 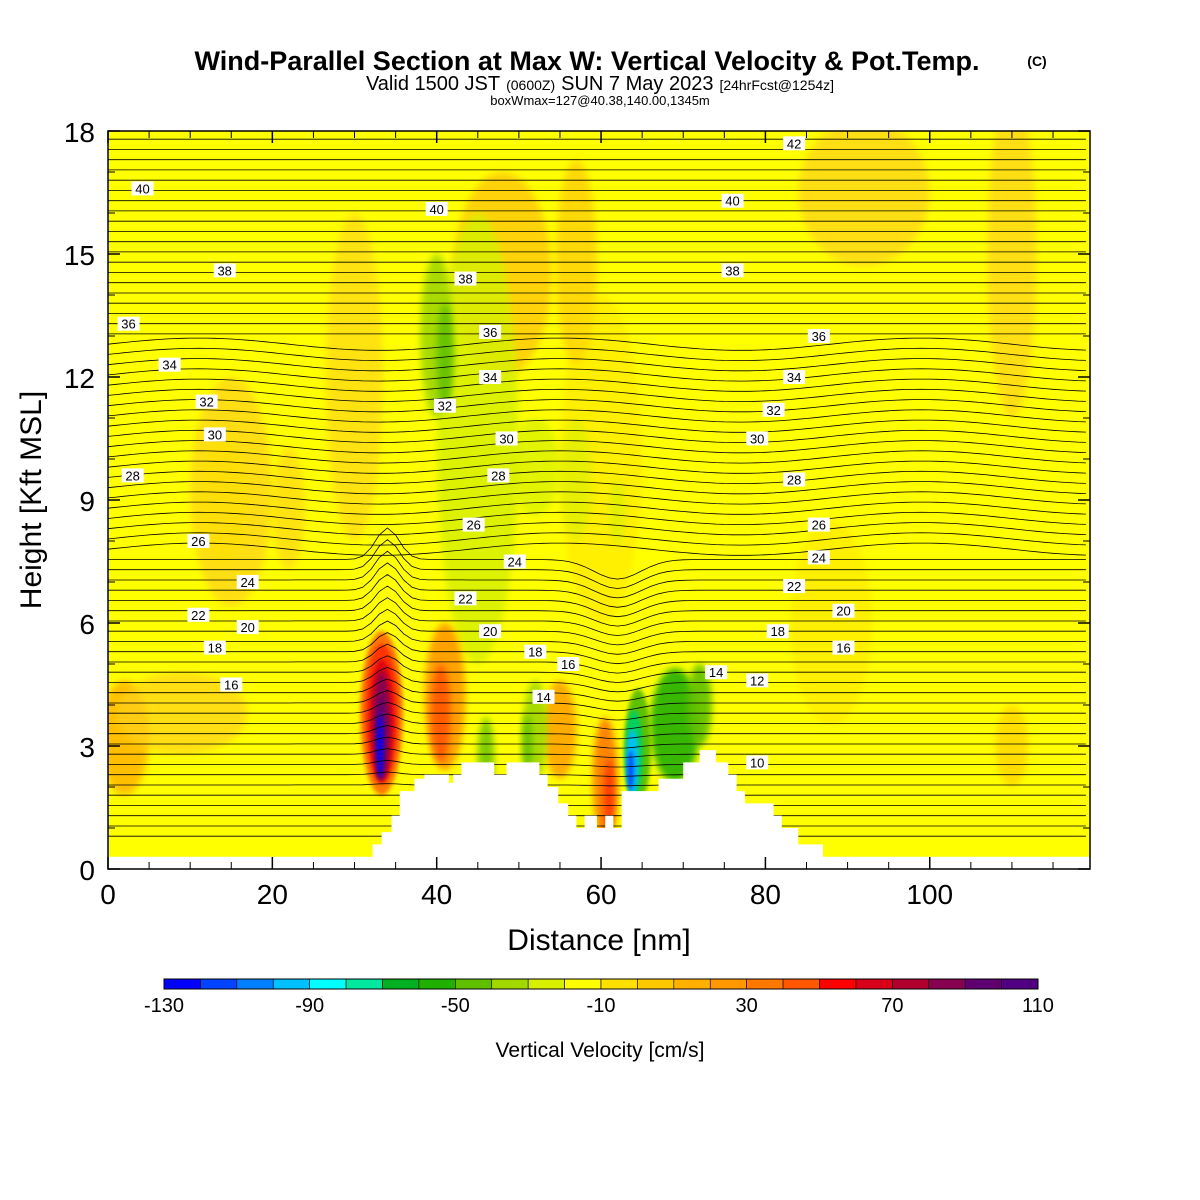 What do you see at coordinates (31, 500) in the screenshot?
I see `y-axis-label: Height [Kft MSL]` at bounding box center [31, 500].